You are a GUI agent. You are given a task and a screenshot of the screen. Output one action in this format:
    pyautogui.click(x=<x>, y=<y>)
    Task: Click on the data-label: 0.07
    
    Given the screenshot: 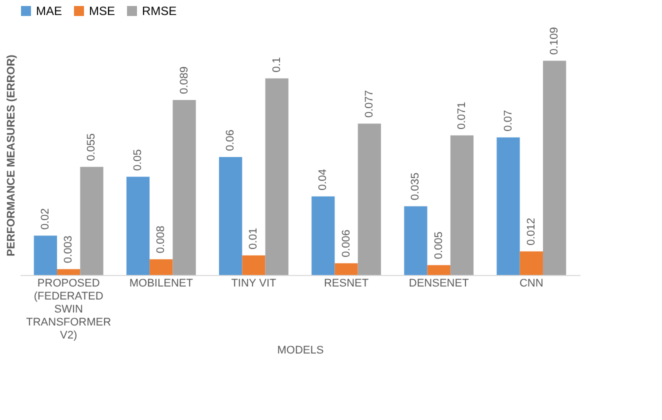 What is the action you would take?
    pyautogui.click(x=508, y=121)
    